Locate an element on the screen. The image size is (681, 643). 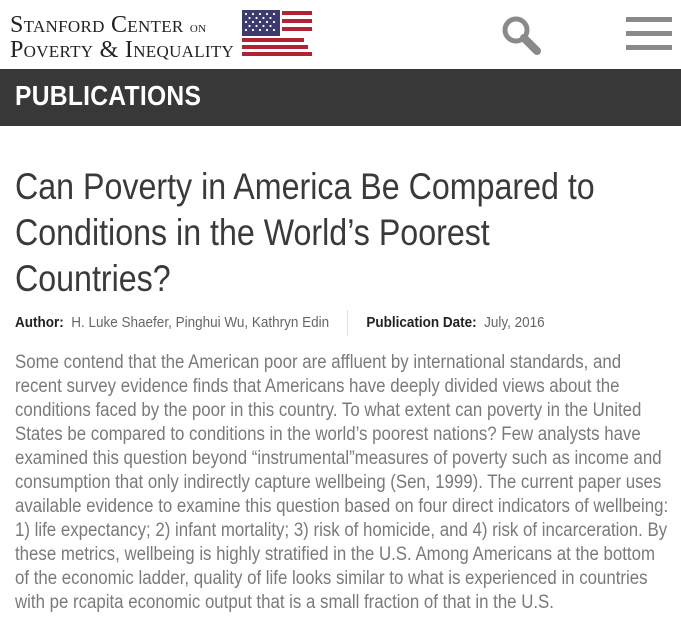
menu-button is located at coordinates (649, 34).